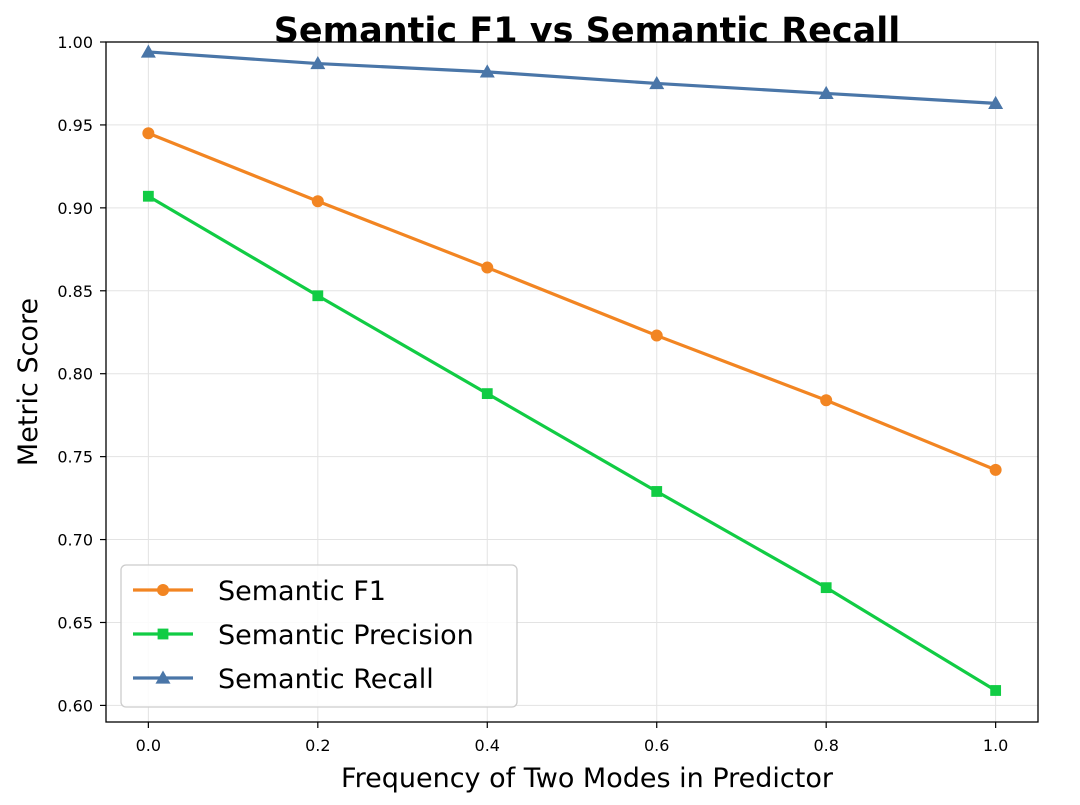 This screenshot has width=1080, height=805. Describe the element at coordinates (163, 634) in the screenshot. I see `legend-marker-square-icon` at that location.